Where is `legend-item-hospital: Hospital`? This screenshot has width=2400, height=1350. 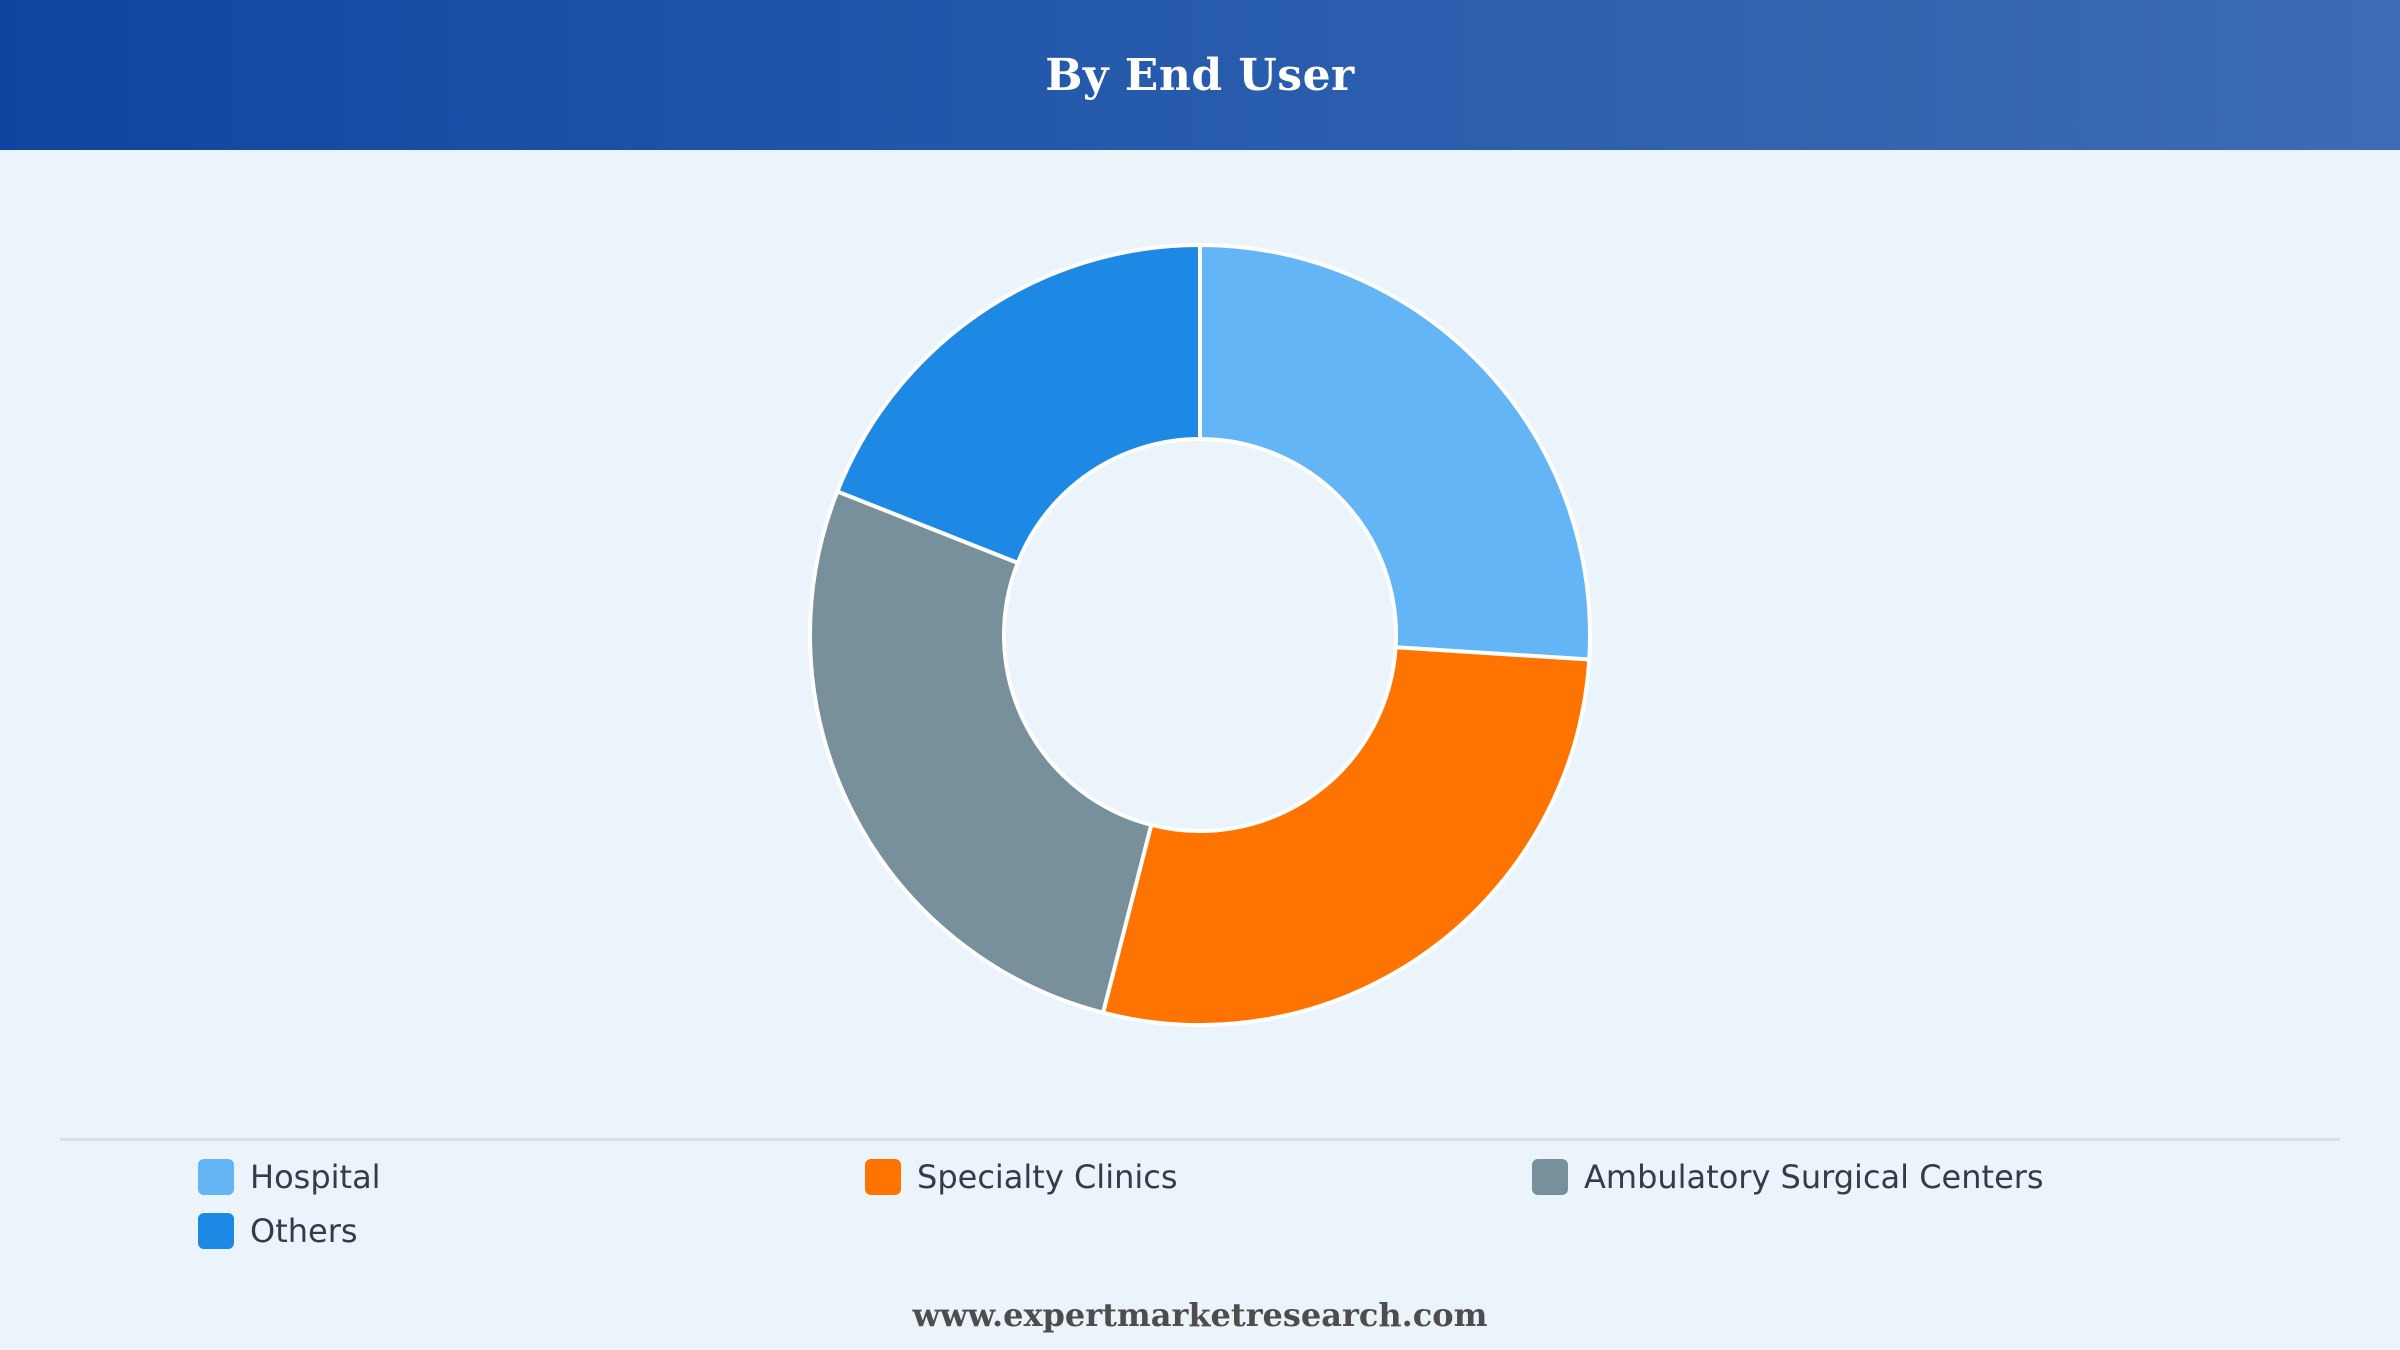 legend-item-hospital: Hospital is located at coordinates (289, 1177).